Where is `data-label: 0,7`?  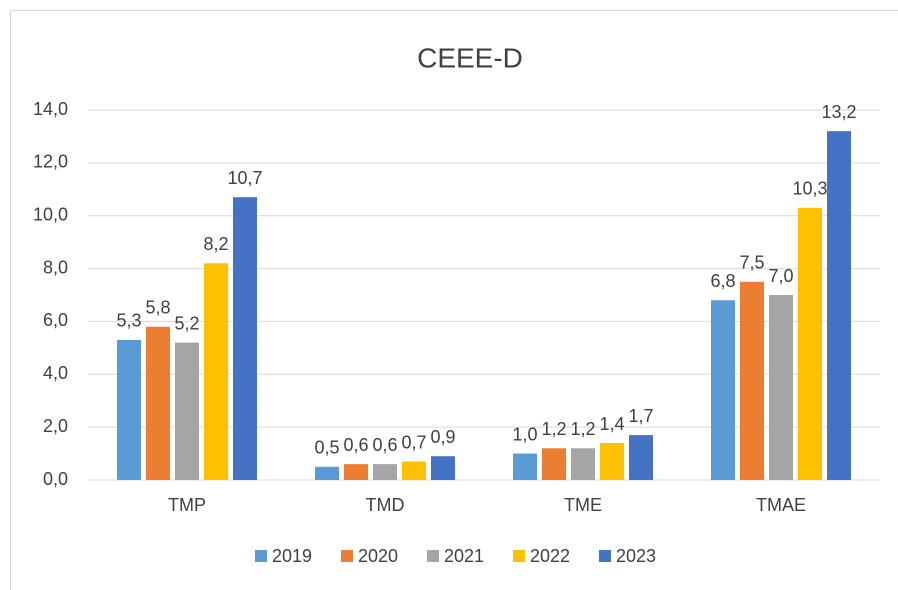 data-label: 0,7 is located at coordinates (413, 442).